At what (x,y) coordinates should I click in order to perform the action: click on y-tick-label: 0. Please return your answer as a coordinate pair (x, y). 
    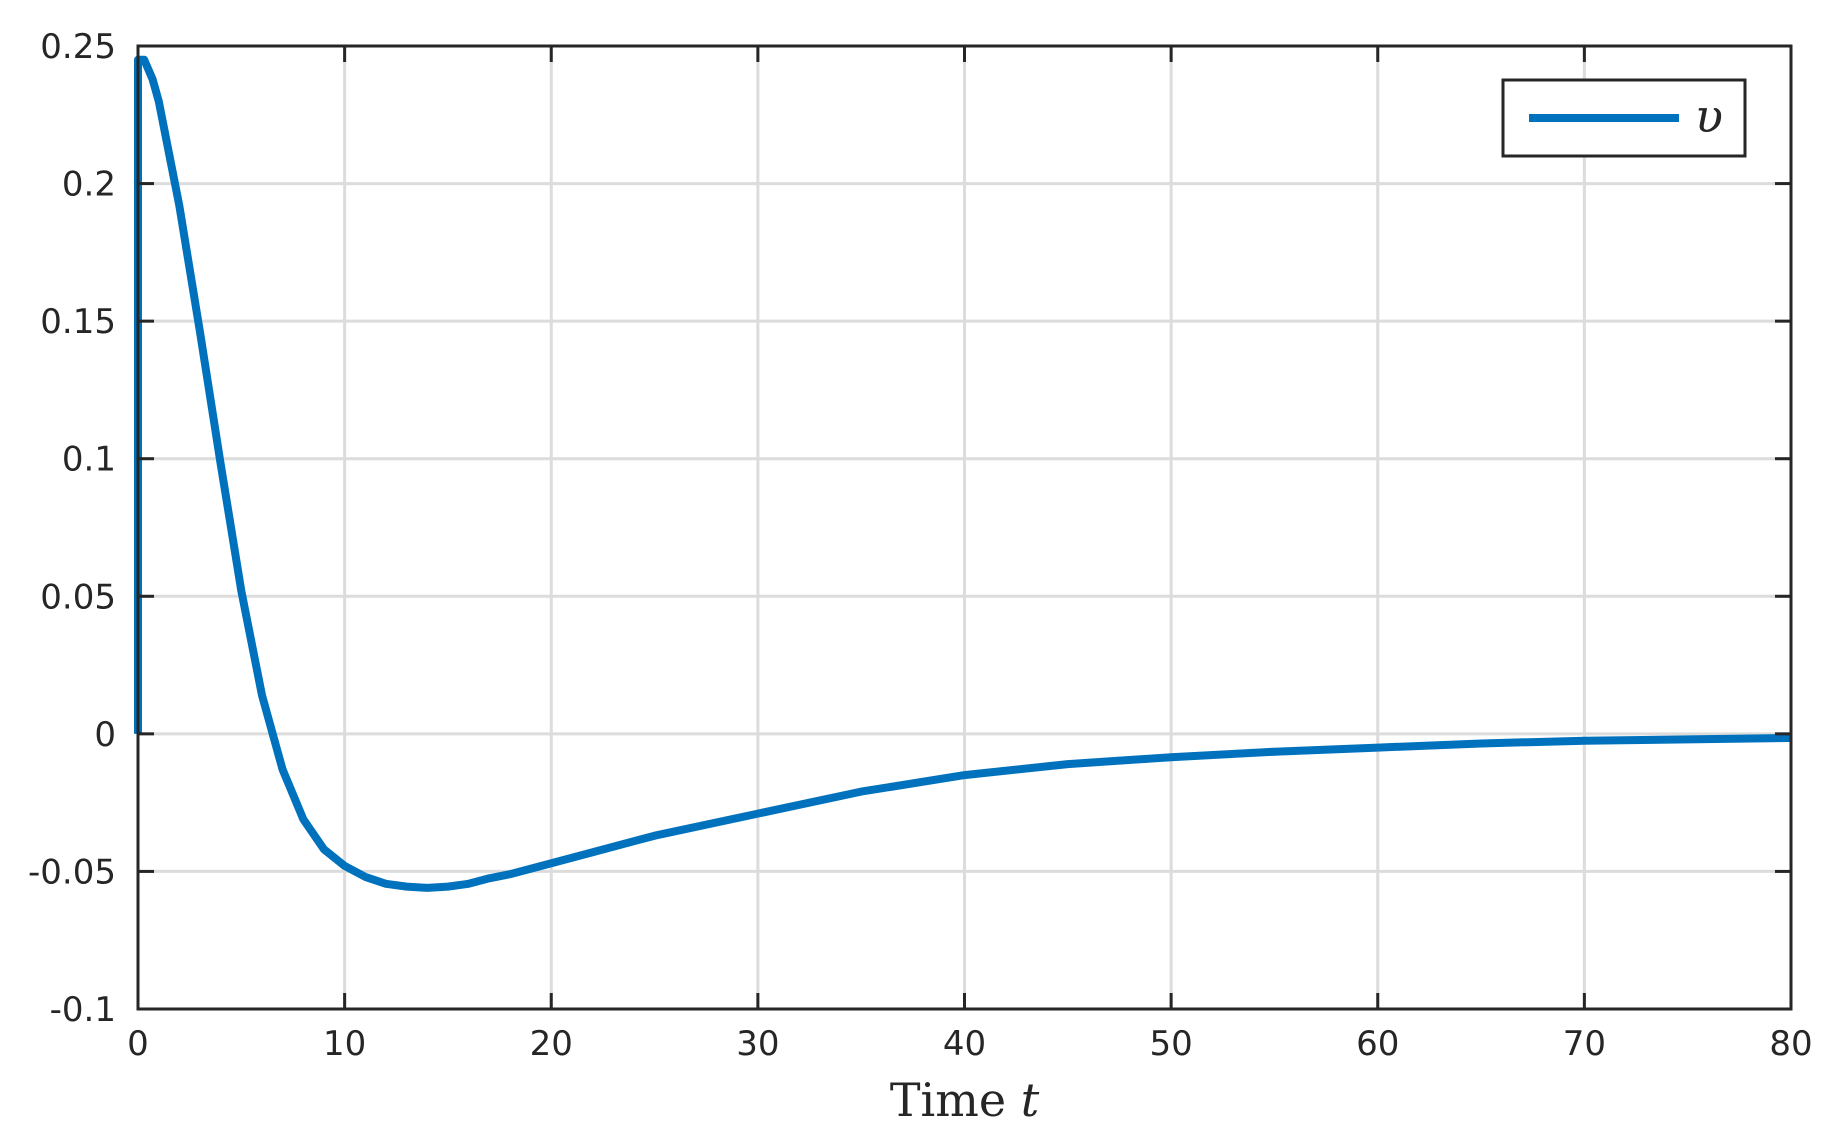
    Looking at the image, I should click on (105, 735).